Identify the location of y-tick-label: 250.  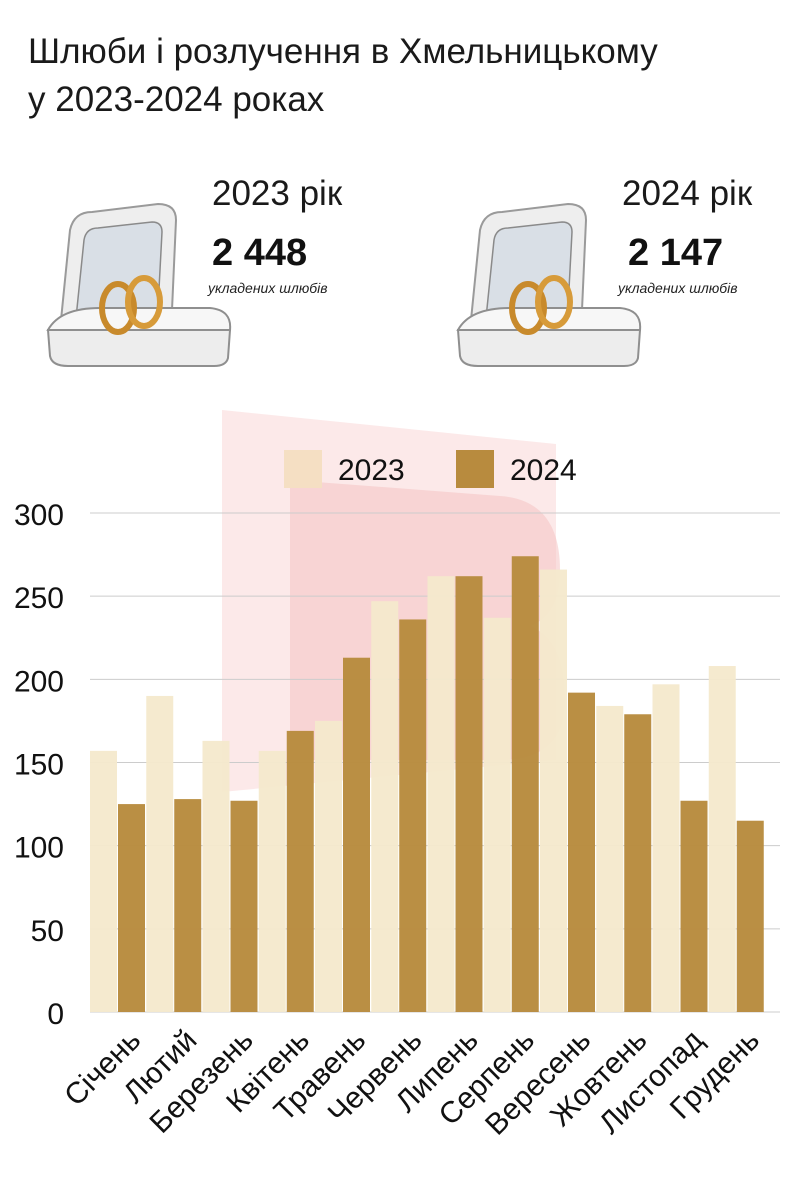
(39, 598).